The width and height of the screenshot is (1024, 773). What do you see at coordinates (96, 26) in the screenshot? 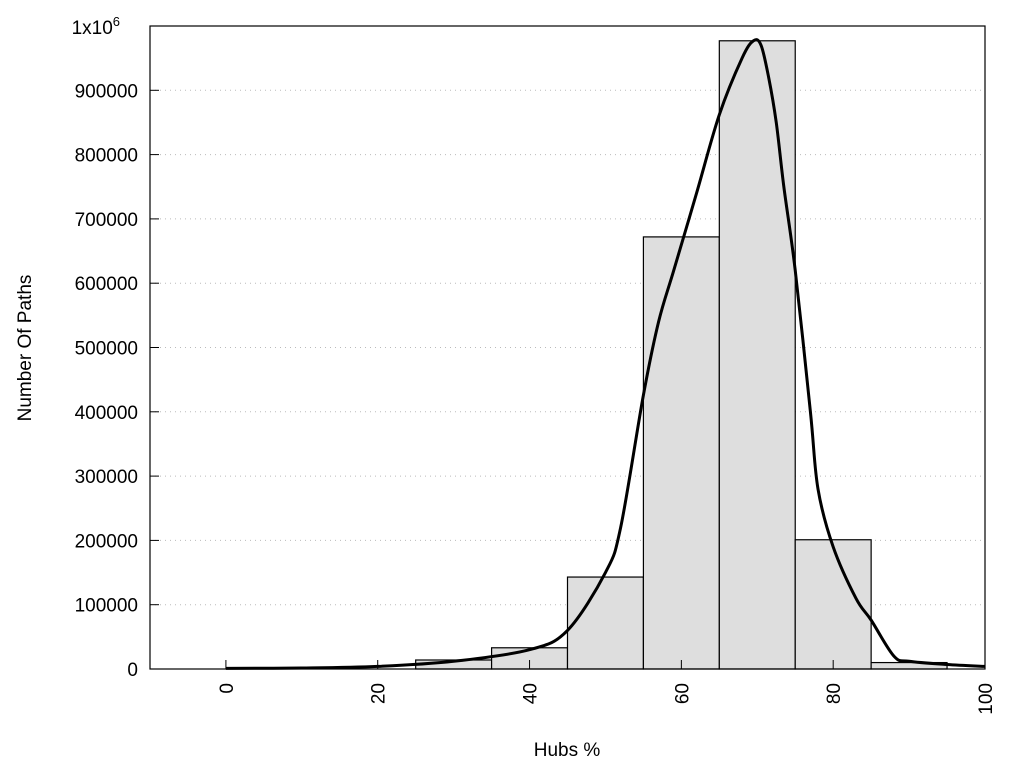
I see `y-top-label: 1x10⁶` at bounding box center [96, 26].